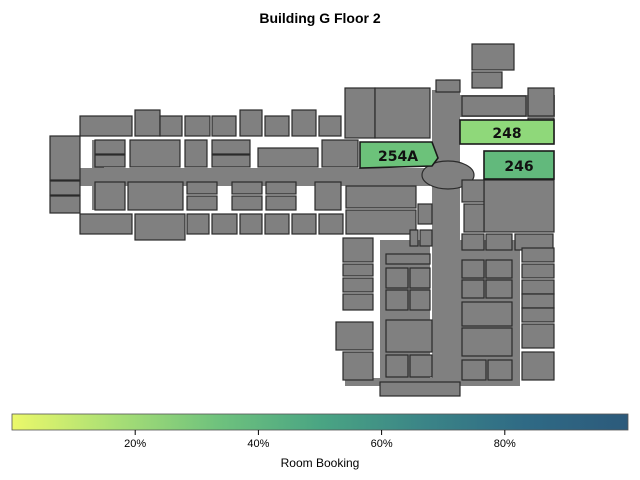  Describe the element at coordinates (457, 149) in the screenshot. I see `booked-rooms: 254A 248 246` at that location.